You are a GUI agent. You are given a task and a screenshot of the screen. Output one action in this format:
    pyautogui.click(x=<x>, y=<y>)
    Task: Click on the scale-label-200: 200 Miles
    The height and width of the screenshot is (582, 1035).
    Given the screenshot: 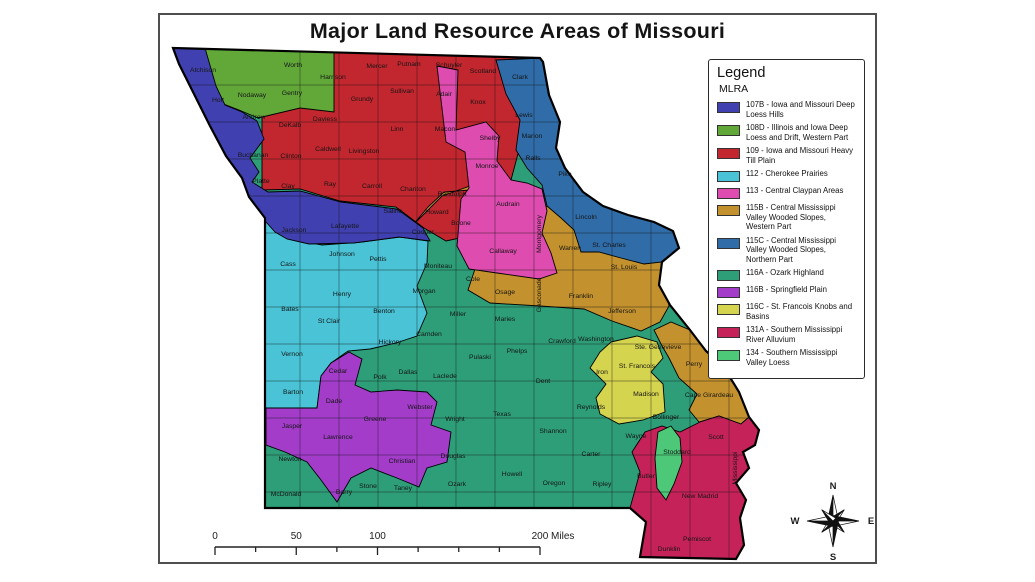 What is the action you would take?
    pyautogui.click(x=553, y=536)
    